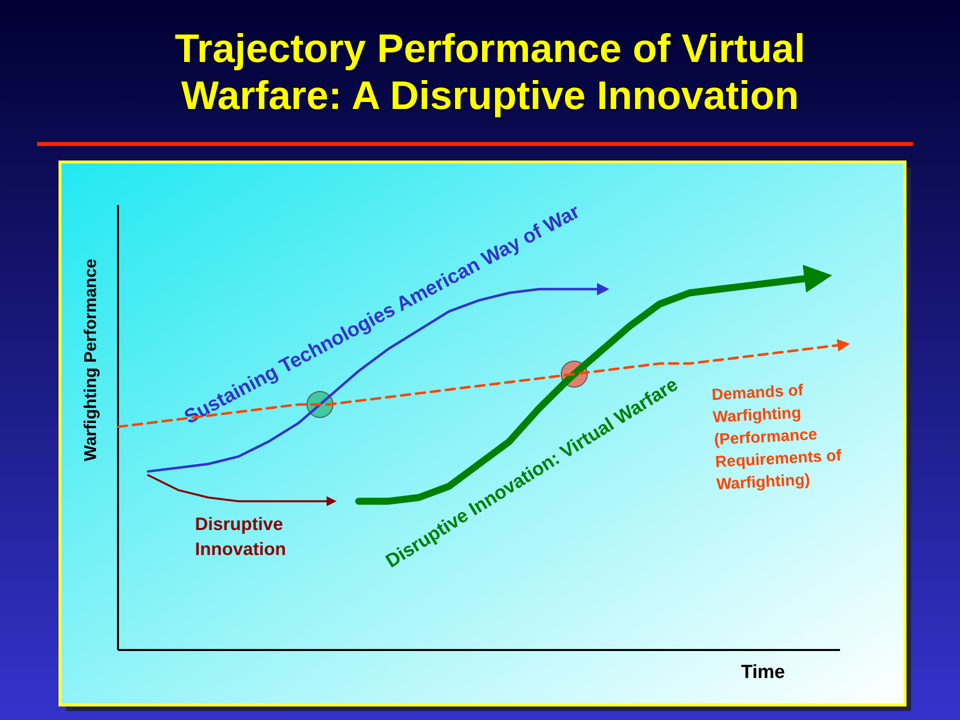 This screenshot has width=960, height=720. What do you see at coordinates (776, 438) in the screenshot?
I see `series-label: Demands of Warfighting (Performance Requirements of Warfighting)` at bounding box center [776, 438].